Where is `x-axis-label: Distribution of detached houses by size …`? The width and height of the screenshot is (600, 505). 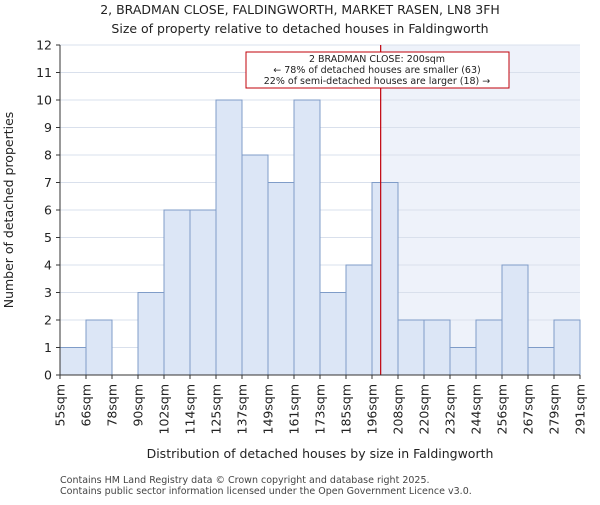 x-axis-label: Distribution of detached houses by size … is located at coordinates (320, 453).